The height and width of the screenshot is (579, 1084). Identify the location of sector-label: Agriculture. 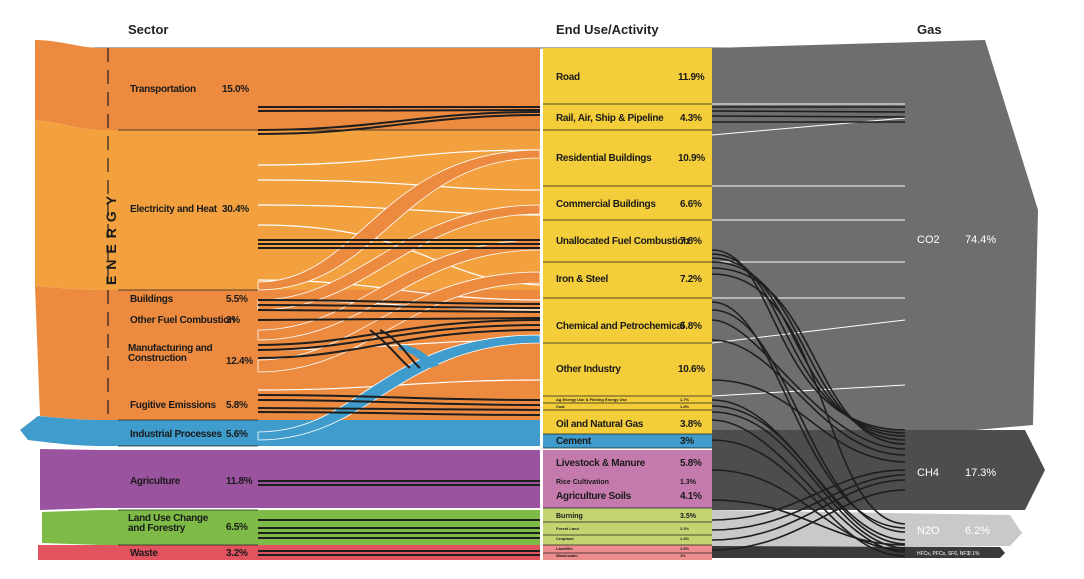
(155, 481).